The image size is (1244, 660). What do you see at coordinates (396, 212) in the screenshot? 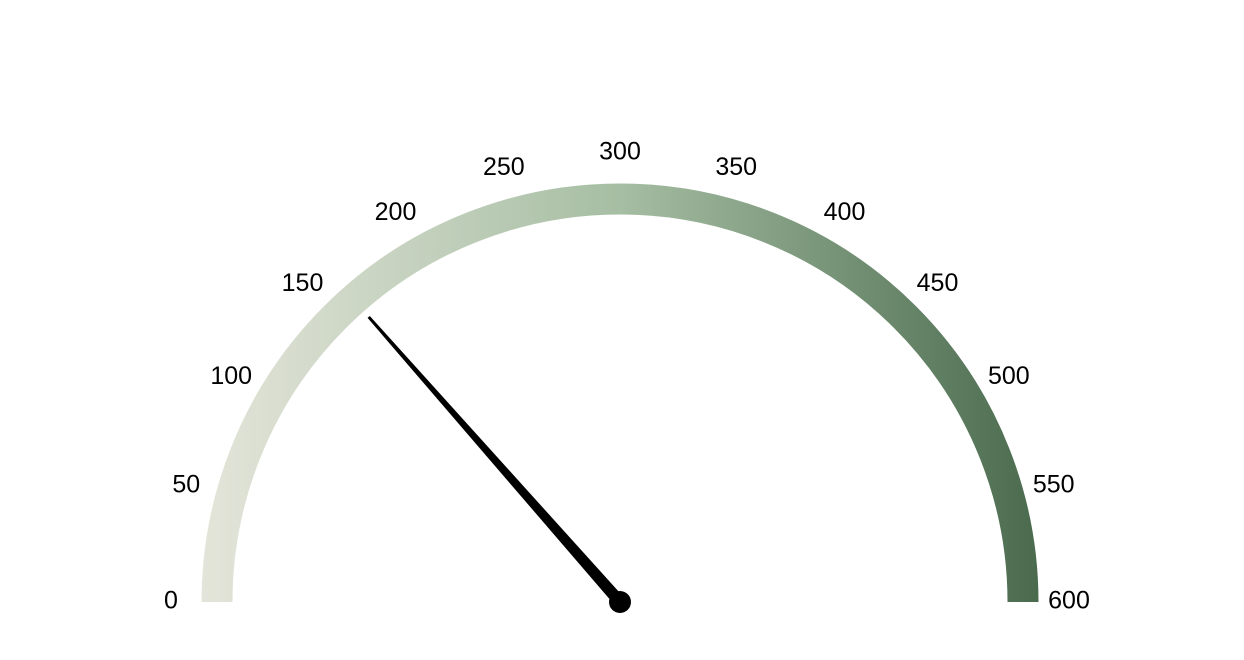
I see `tick-label-200: 200` at bounding box center [396, 212].